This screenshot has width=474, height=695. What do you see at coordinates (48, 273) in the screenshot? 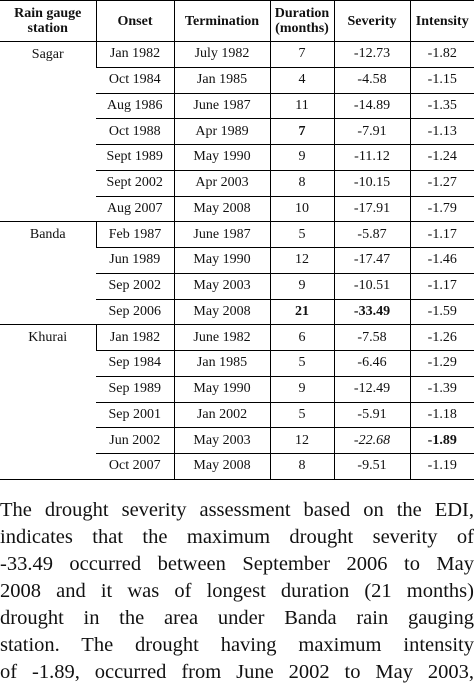
I see `station-cell-banda: Banda` at bounding box center [48, 273].